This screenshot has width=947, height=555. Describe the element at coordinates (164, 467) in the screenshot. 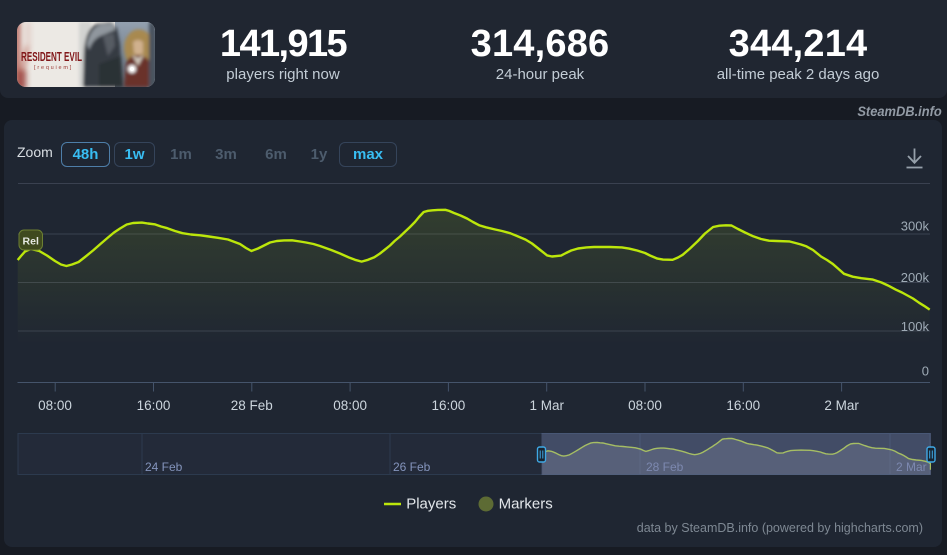

I see `svg-text: 24 Feb` at that location.